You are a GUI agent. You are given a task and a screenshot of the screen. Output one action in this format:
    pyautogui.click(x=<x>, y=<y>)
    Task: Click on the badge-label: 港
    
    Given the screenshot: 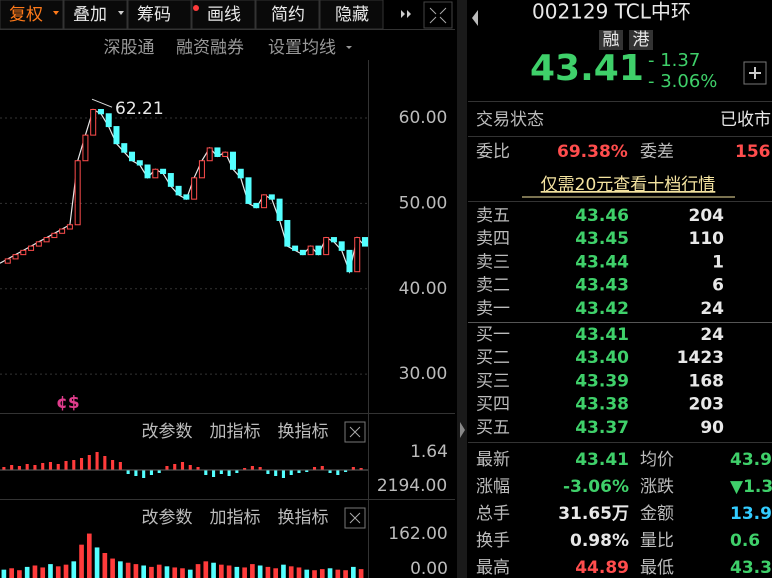 What is the action you would take?
    pyautogui.click(x=641, y=40)
    